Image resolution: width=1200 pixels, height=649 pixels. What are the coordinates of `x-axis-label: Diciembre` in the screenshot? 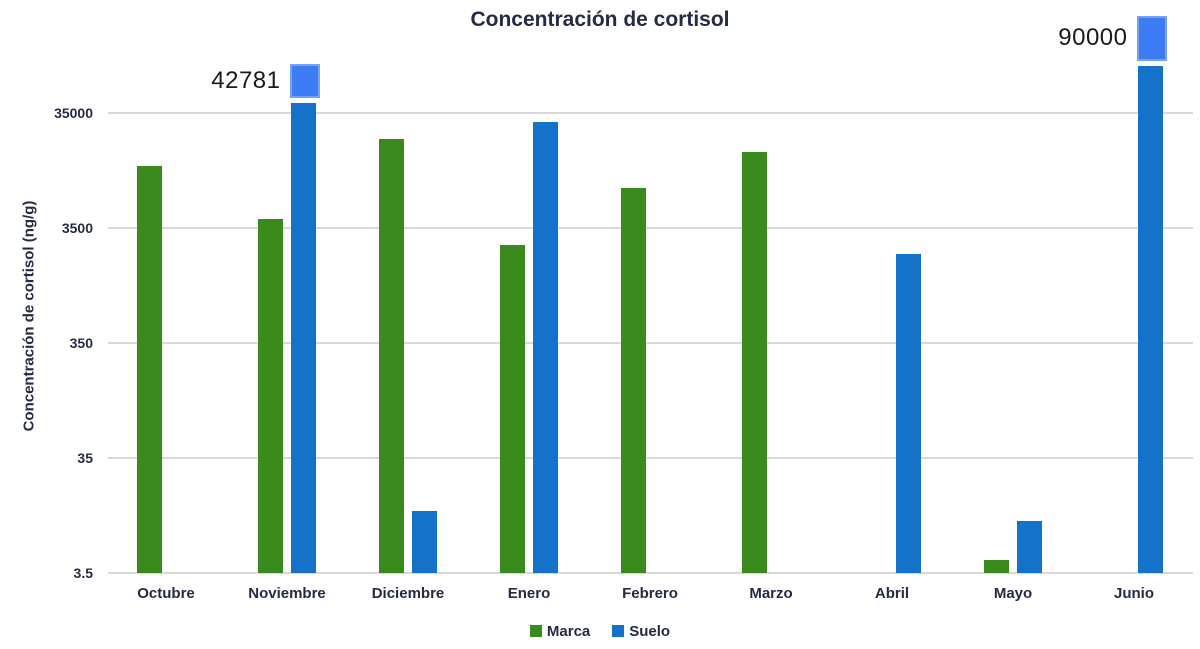 It's located at (408, 593).